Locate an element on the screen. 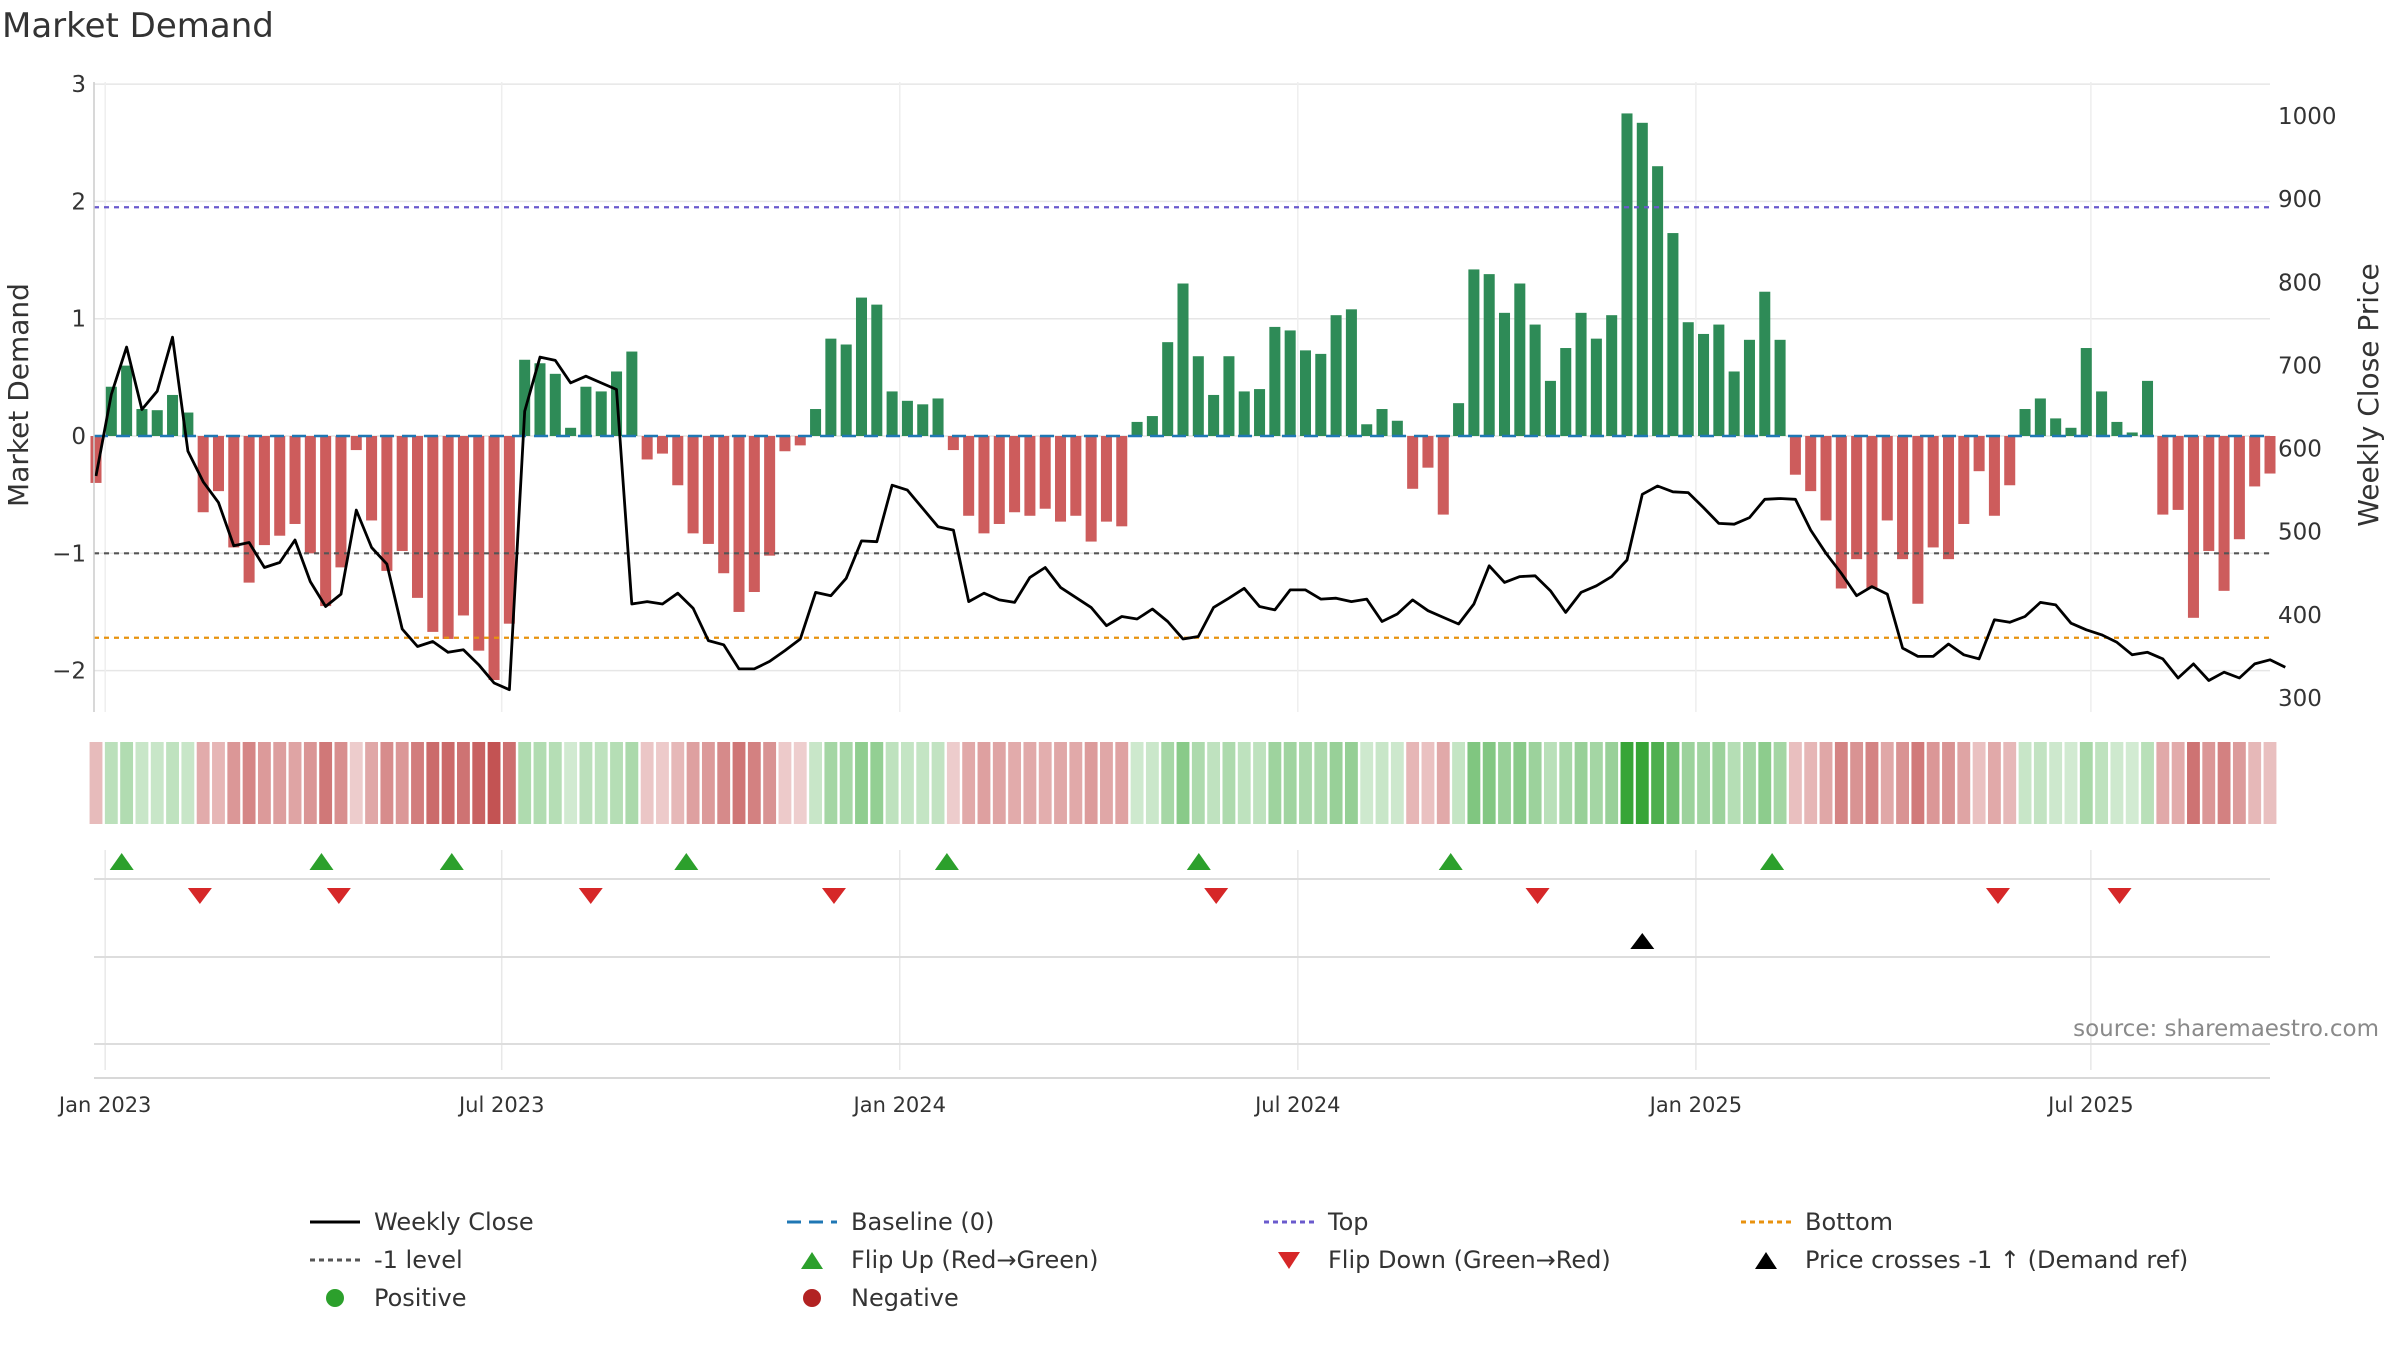 The width and height of the screenshot is (2400, 1350). legend-label: Top is located at coordinates (1348, 1222).